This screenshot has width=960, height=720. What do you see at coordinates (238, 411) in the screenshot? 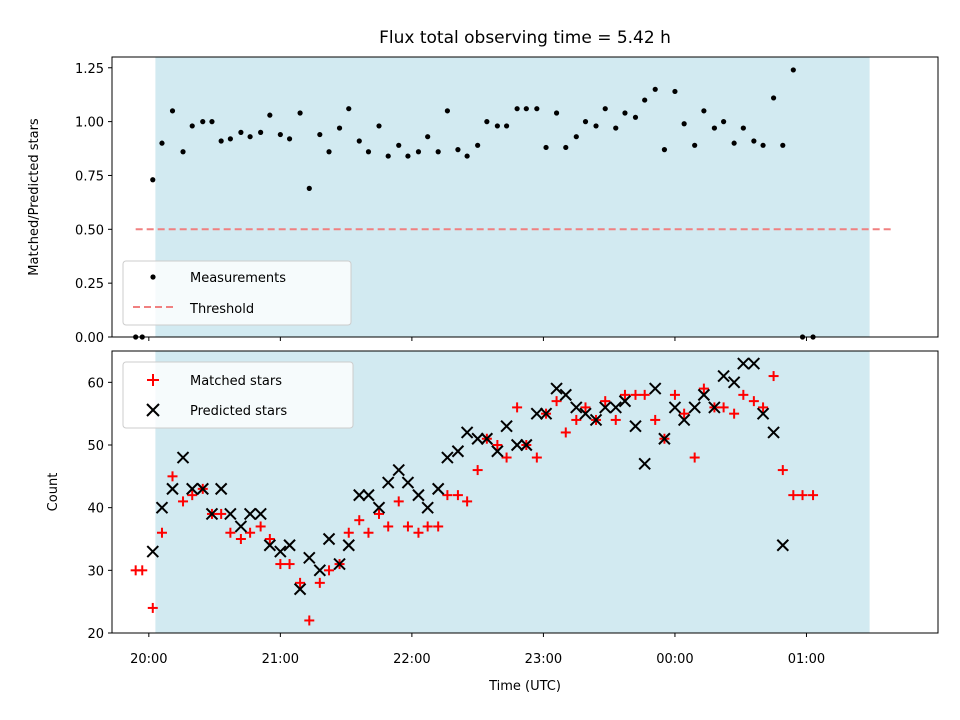
I see `predicted-stars-legend-label: Predicted stars` at bounding box center [238, 411].